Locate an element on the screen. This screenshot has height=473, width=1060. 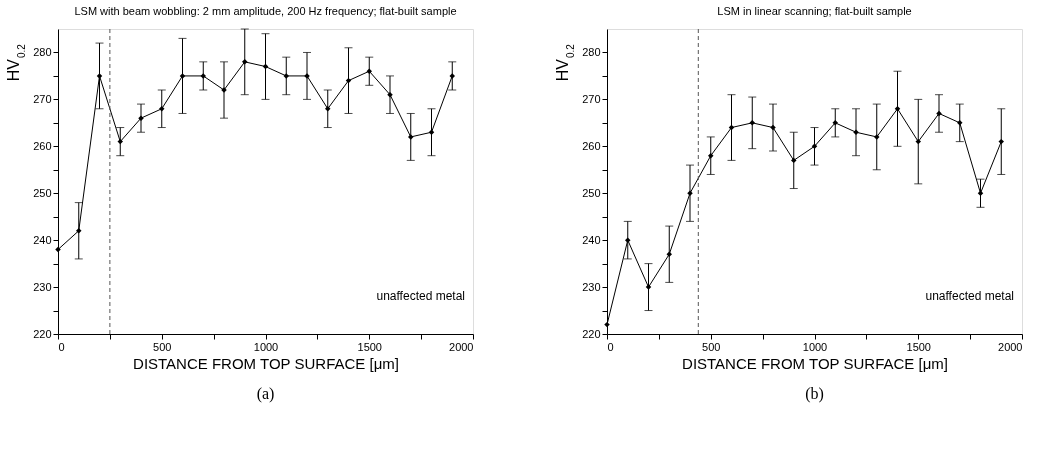
chart-title: LSM in linear scanning; flat-built sample is located at coordinates (814, 10).